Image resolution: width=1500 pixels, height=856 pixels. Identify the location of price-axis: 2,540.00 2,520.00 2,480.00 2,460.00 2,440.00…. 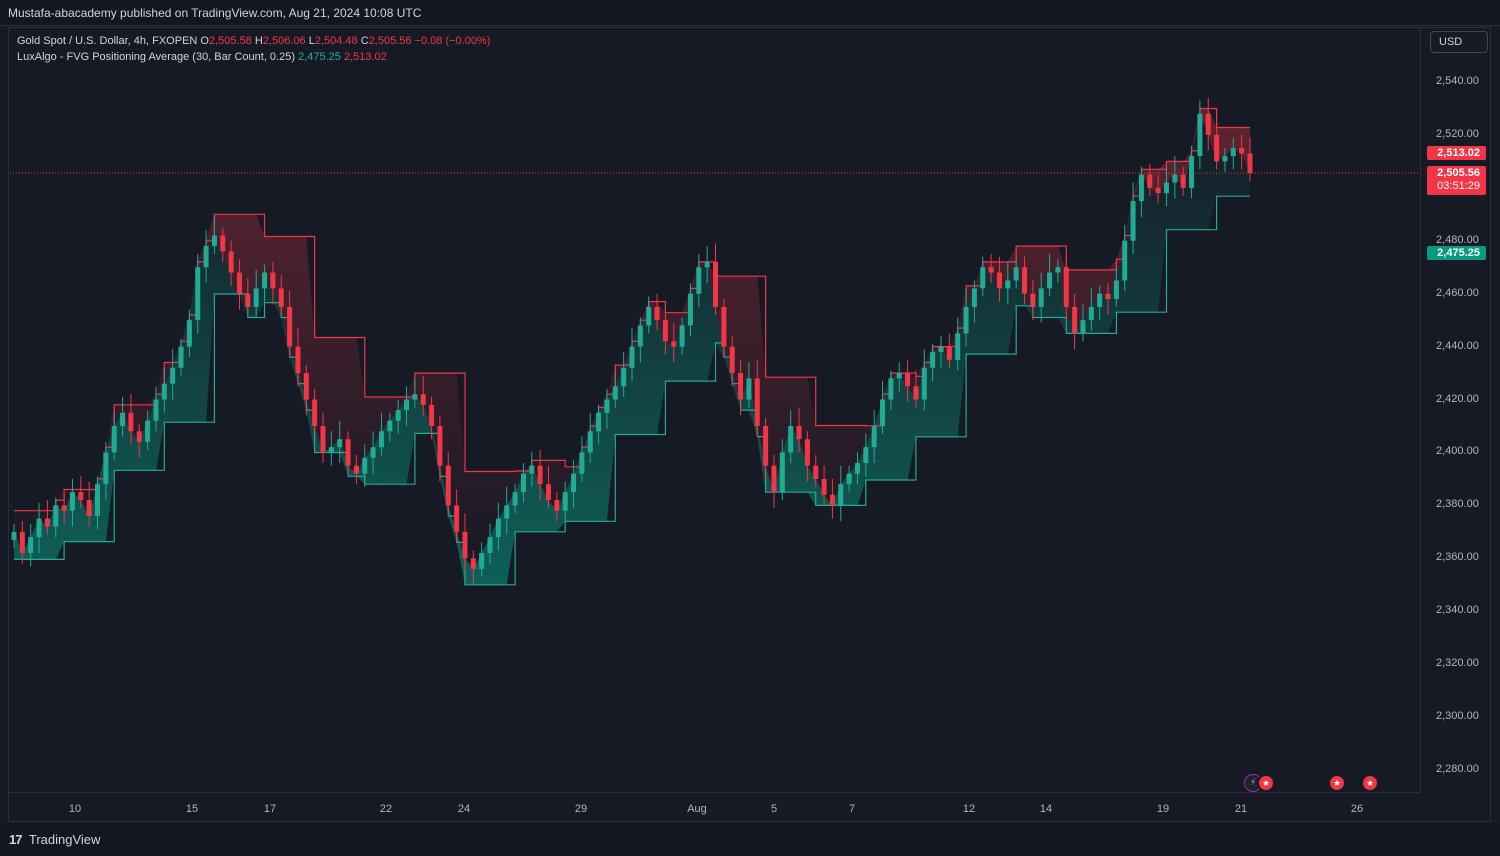
(1456, 409).